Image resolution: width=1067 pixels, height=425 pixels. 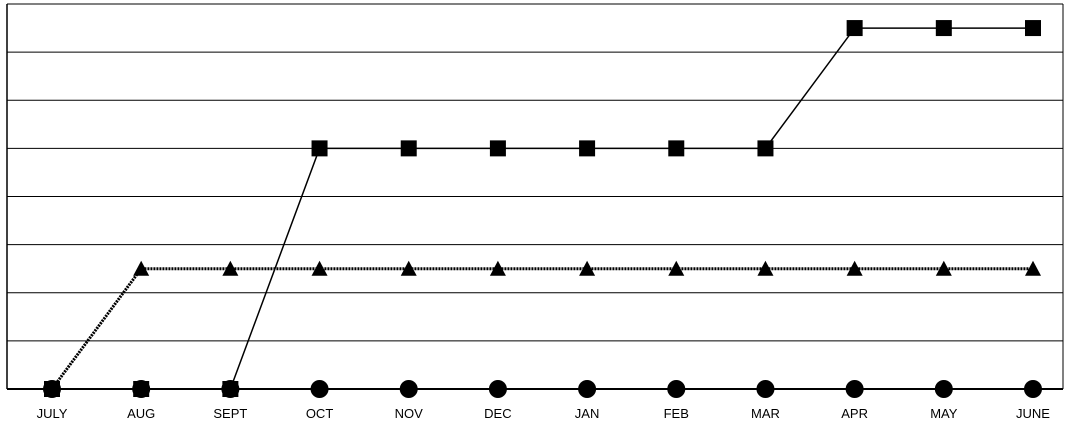 What do you see at coordinates (765, 413) in the screenshot?
I see `x-tick-label-mar: MAR` at bounding box center [765, 413].